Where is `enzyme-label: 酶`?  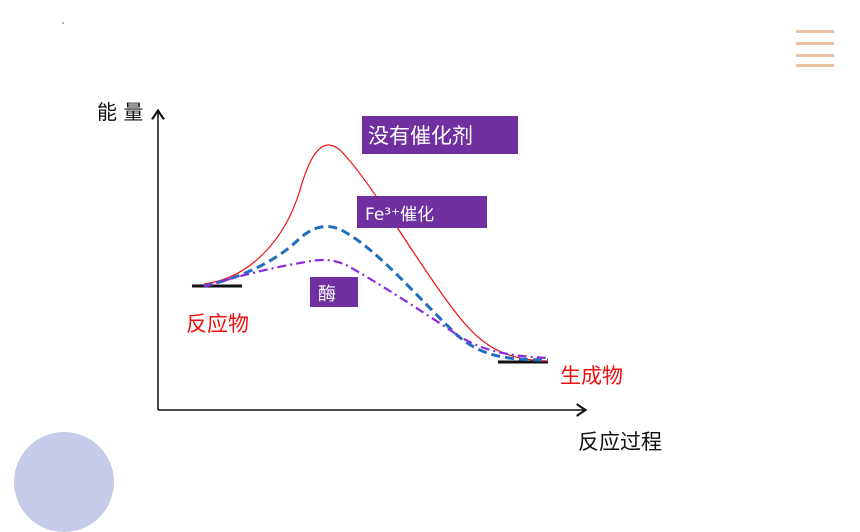 enzyme-label: 酶 is located at coordinates (327, 294).